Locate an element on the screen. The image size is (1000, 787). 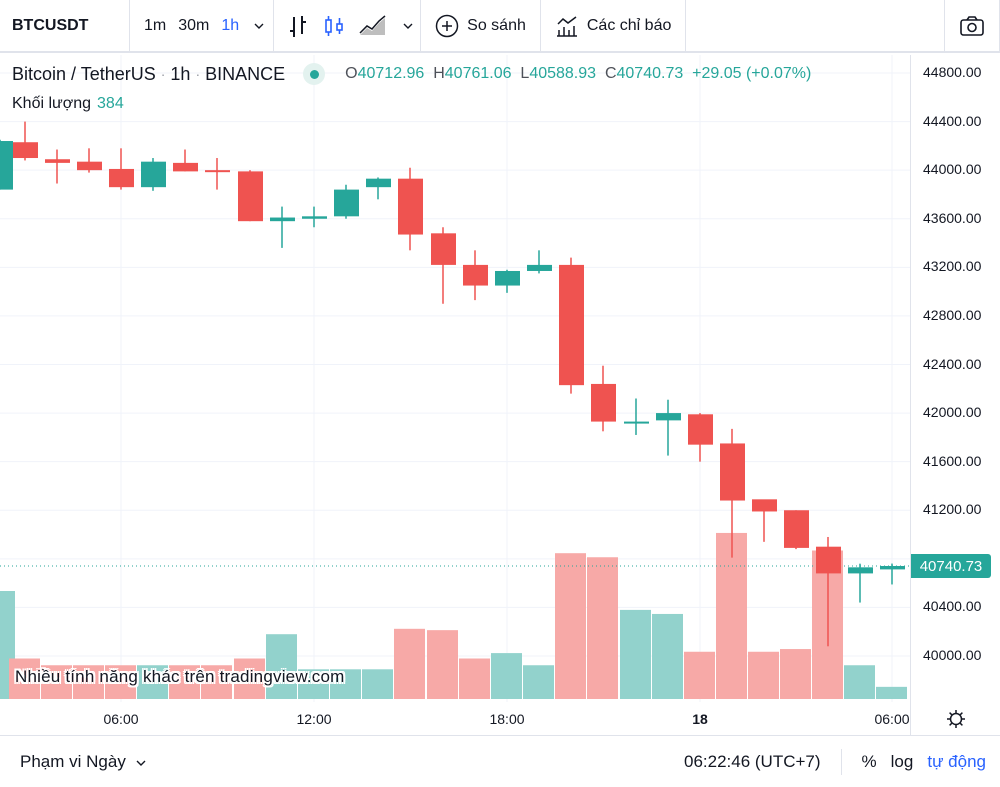
symbol-search-button: BTCUSDT is located at coordinates (65, 25).